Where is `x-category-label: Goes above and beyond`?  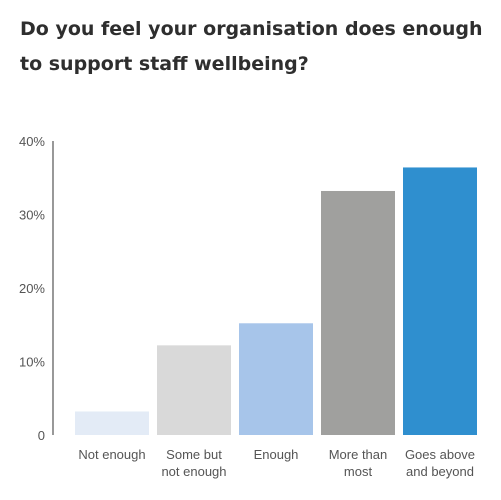 x-category-label: Goes above and beyond is located at coordinates (440, 463).